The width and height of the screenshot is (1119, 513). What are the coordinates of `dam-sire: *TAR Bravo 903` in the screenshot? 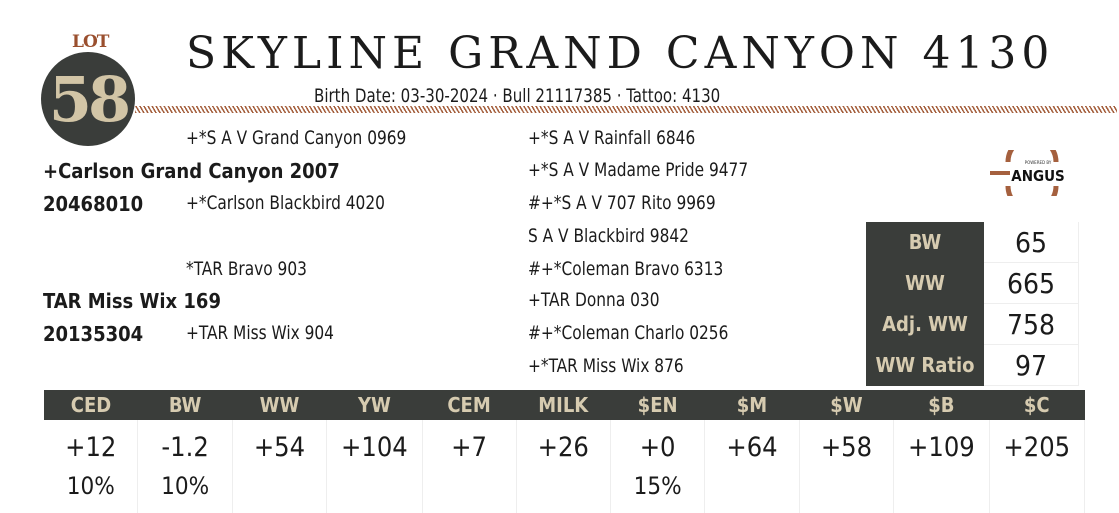 It's located at (246, 269).